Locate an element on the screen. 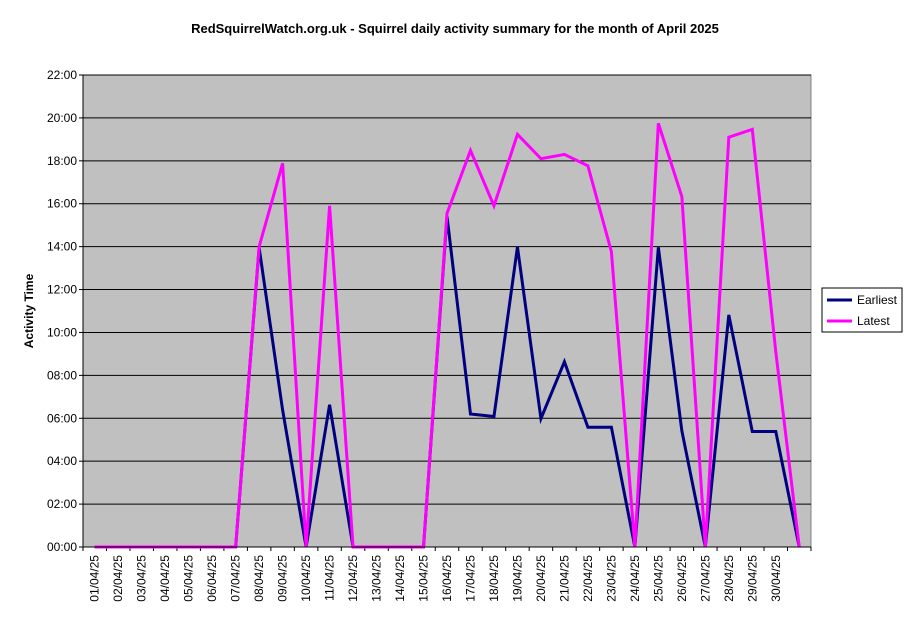 This screenshot has width=911, height=623. x-tick-label: 05/04/25 is located at coordinates (189, 578).